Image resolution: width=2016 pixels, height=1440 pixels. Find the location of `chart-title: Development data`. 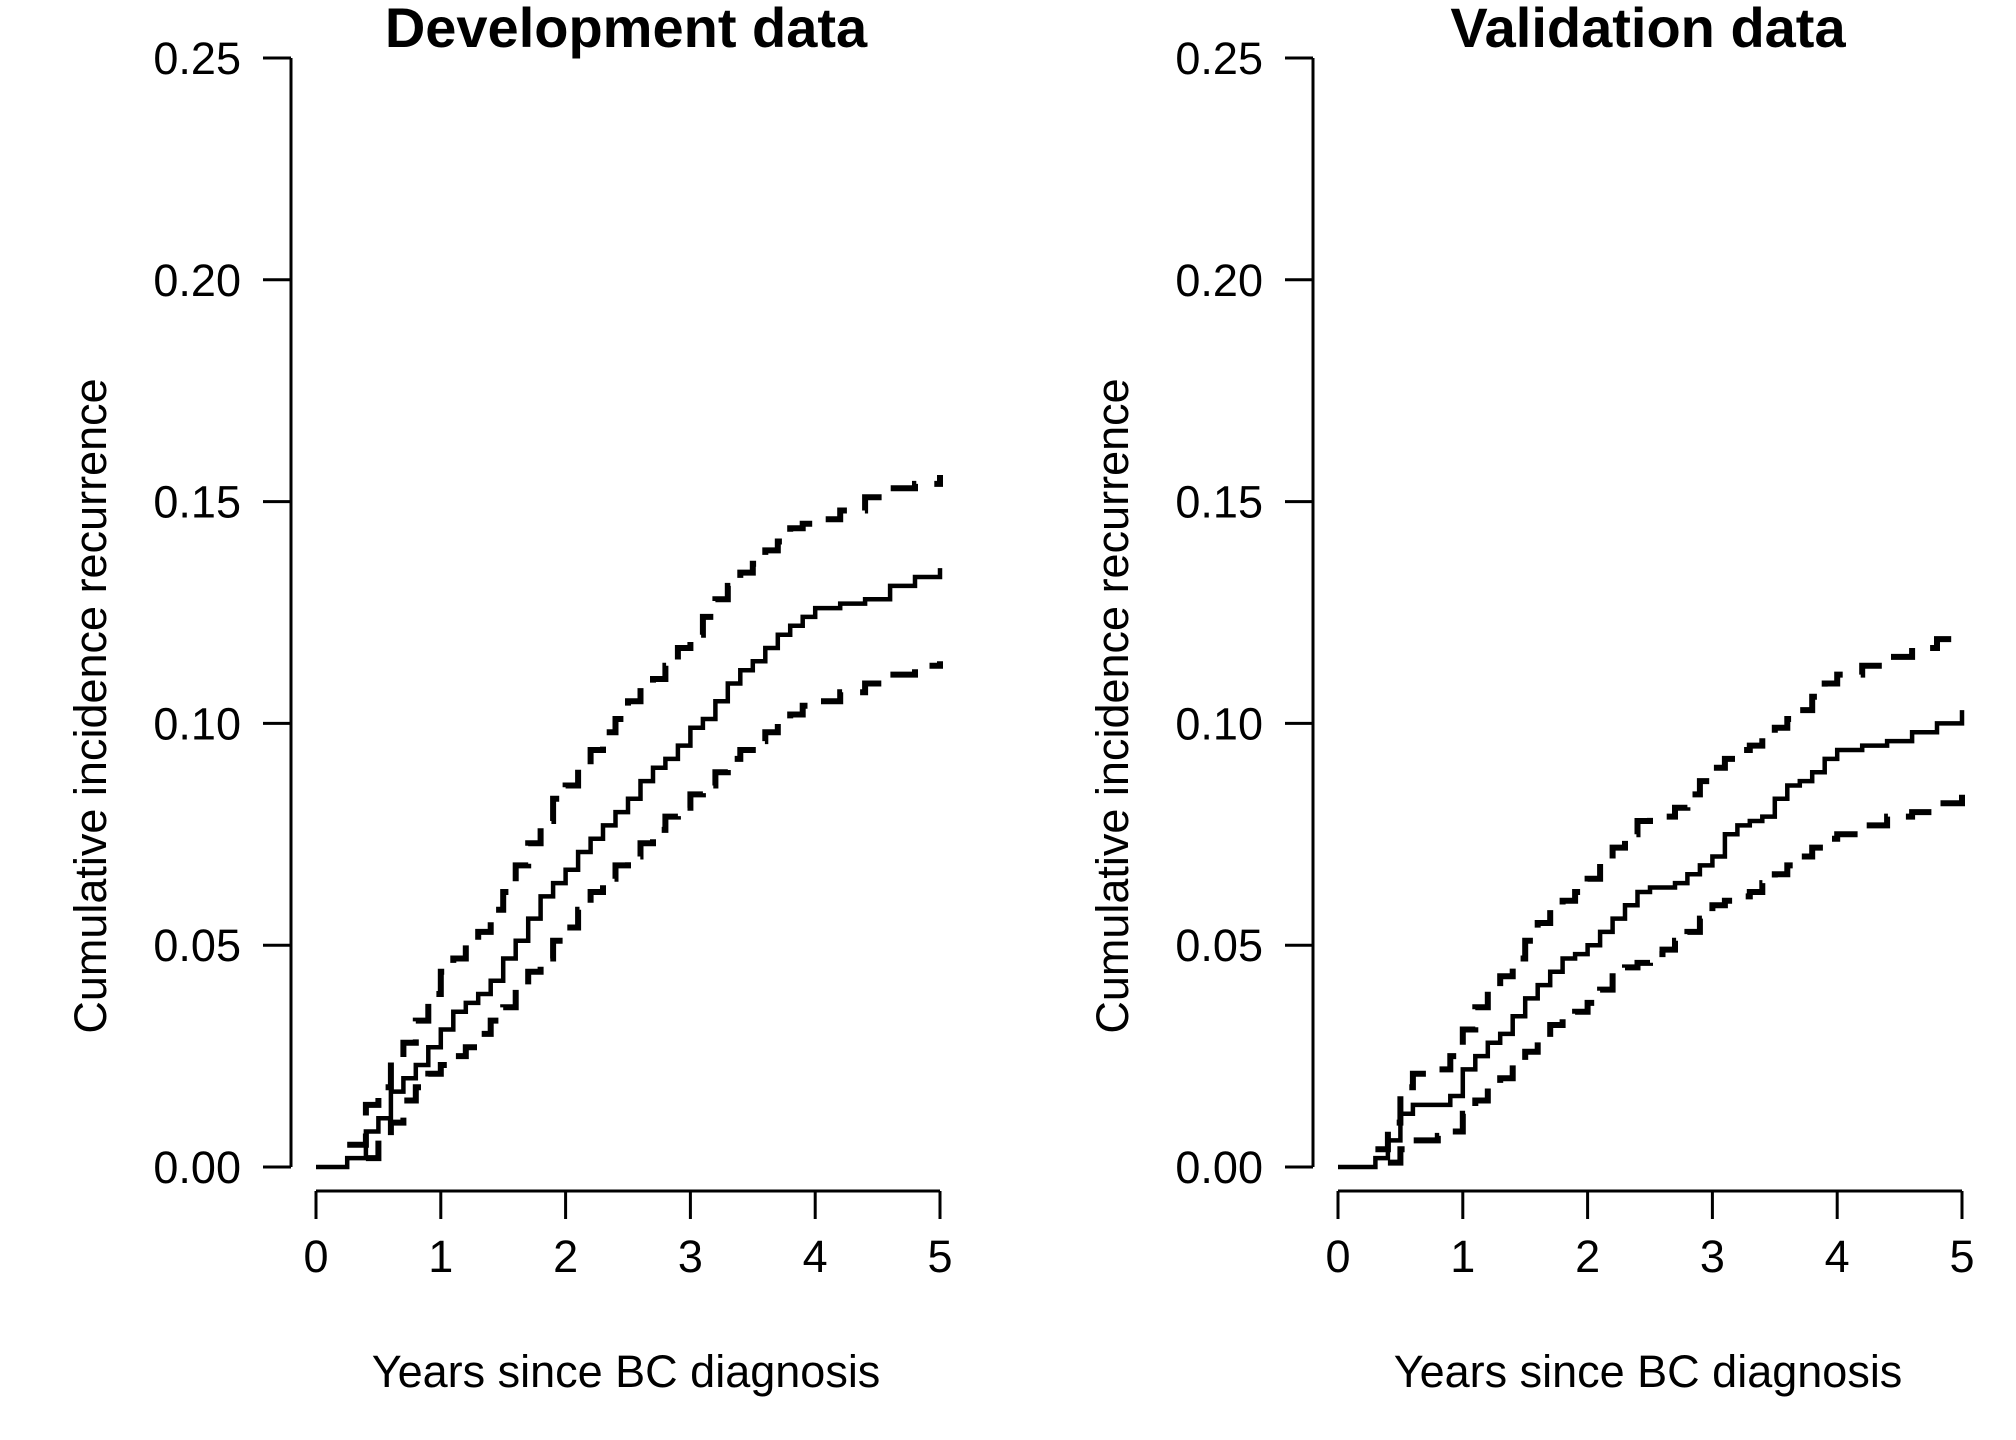

chart-title: Development data is located at coordinates (626, 29).